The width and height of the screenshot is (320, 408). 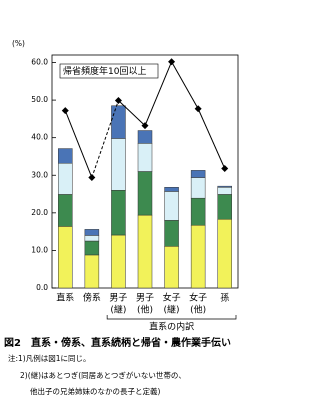 What do you see at coordinates (39, 62) in the screenshot?
I see `y-tick-label: 60.0` at bounding box center [39, 62].